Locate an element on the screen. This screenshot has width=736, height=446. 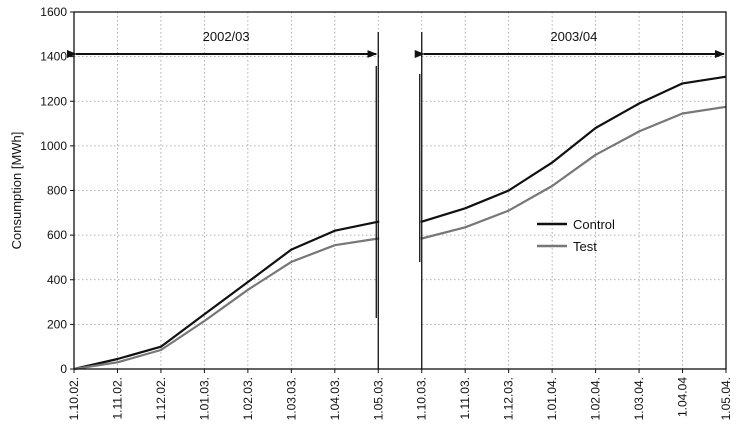
y-tick-label: 0 is located at coordinates (63, 369).